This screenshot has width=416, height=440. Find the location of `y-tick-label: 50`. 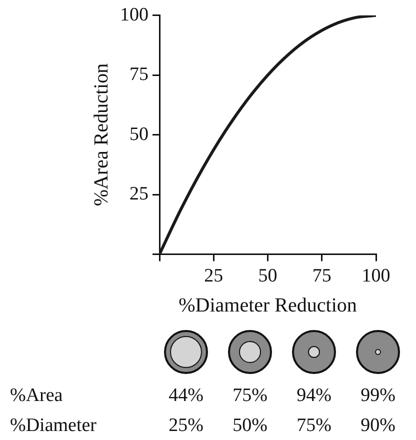

y-tick-label: 50 is located at coordinates (139, 134).